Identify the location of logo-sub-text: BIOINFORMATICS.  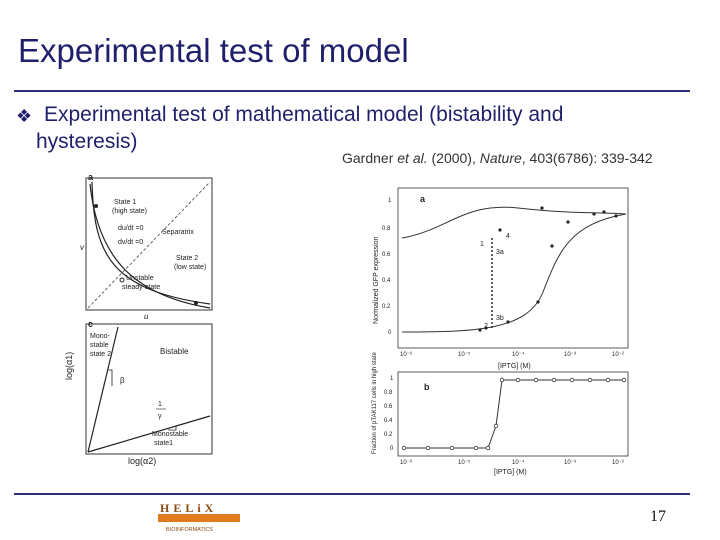
(189, 530).